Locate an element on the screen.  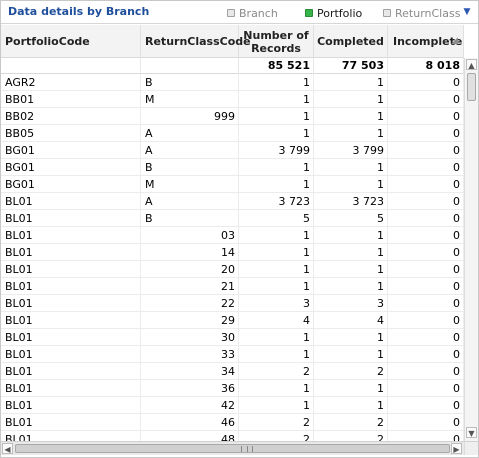
cell-completed: 3 723 is located at coordinates (351, 201).